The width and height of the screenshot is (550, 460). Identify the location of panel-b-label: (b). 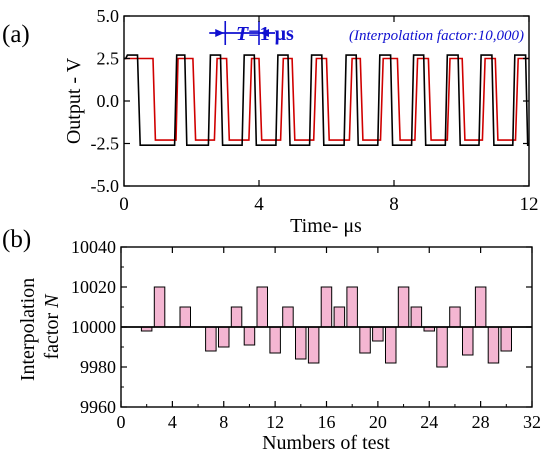
(16, 239).